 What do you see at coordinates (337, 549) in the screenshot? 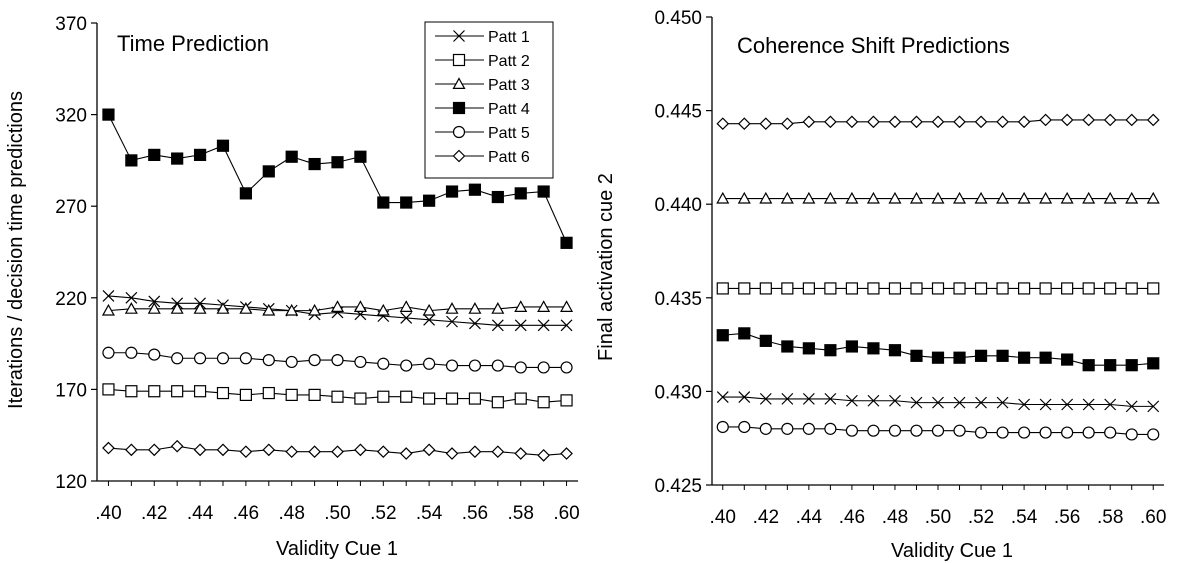
I see `left-x-axis-label: Validity Cue 1` at bounding box center [337, 549].